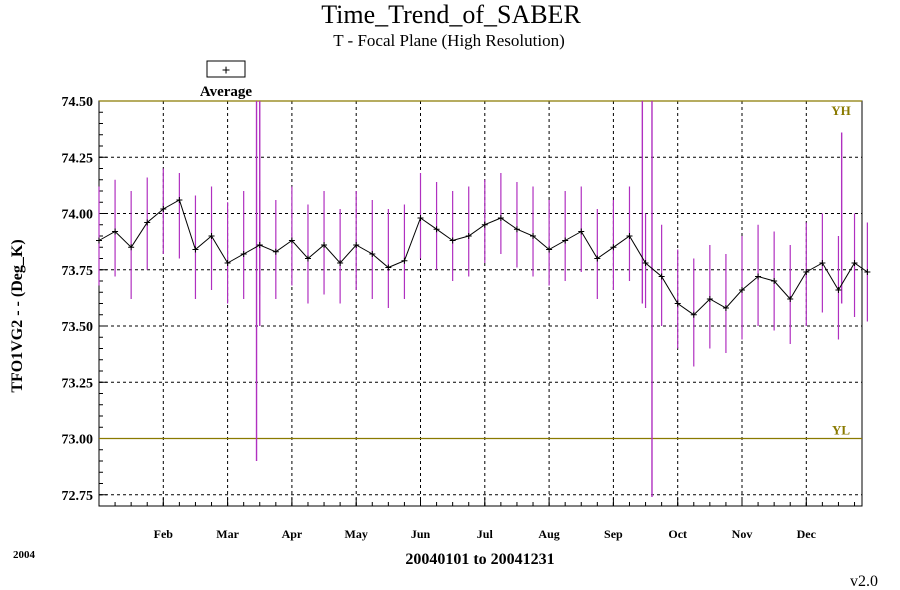 This screenshot has height=590, width=900. Describe the element at coordinates (78, 299) in the screenshot. I see `y-tick-labels: 74.50 74.25 74.00 73.75 73.50 73.25 73.00 72.75` at that location.